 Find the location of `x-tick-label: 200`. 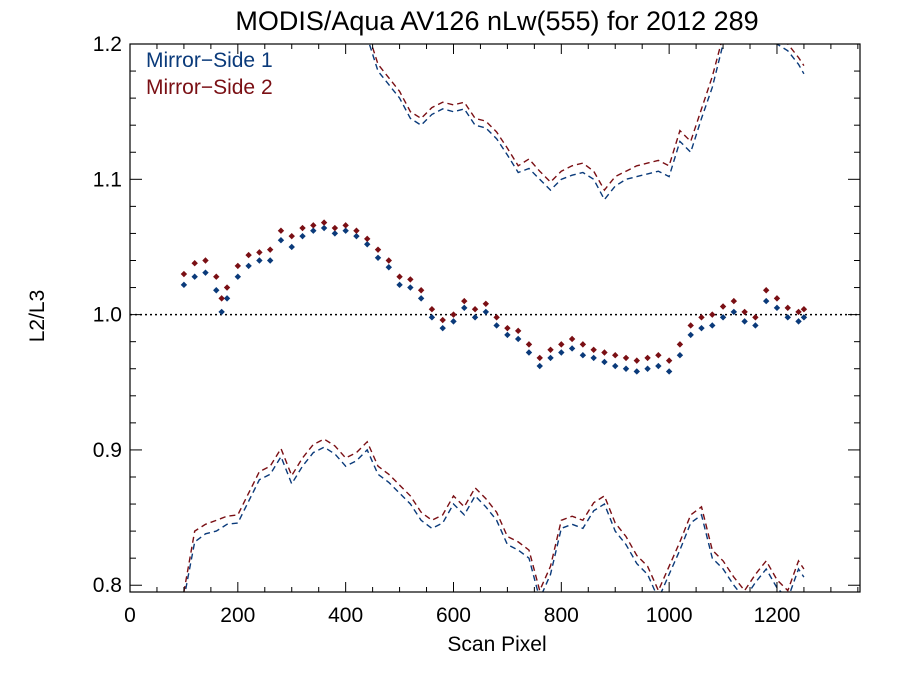

x-tick-label: 200 is located at coordinates (237, 615).